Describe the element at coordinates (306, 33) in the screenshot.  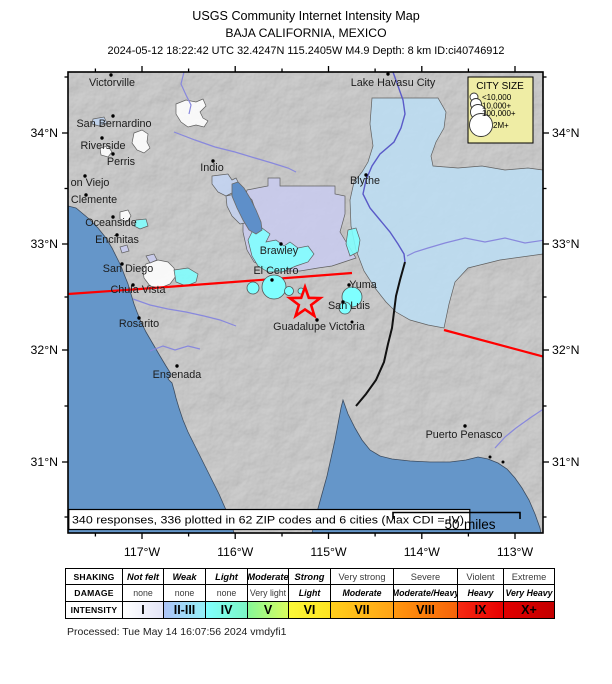
I see `event-region-subtitle: BAJA CALIFORNIA, MEXICO` at that location.